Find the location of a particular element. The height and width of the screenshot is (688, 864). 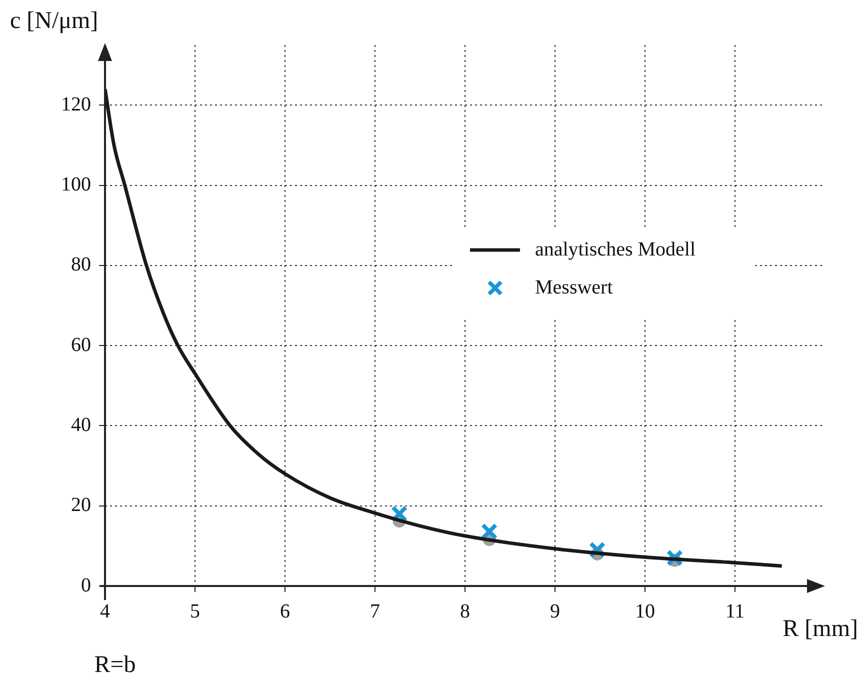

x-tick-label: 6 is located at coordinates (285, 611).